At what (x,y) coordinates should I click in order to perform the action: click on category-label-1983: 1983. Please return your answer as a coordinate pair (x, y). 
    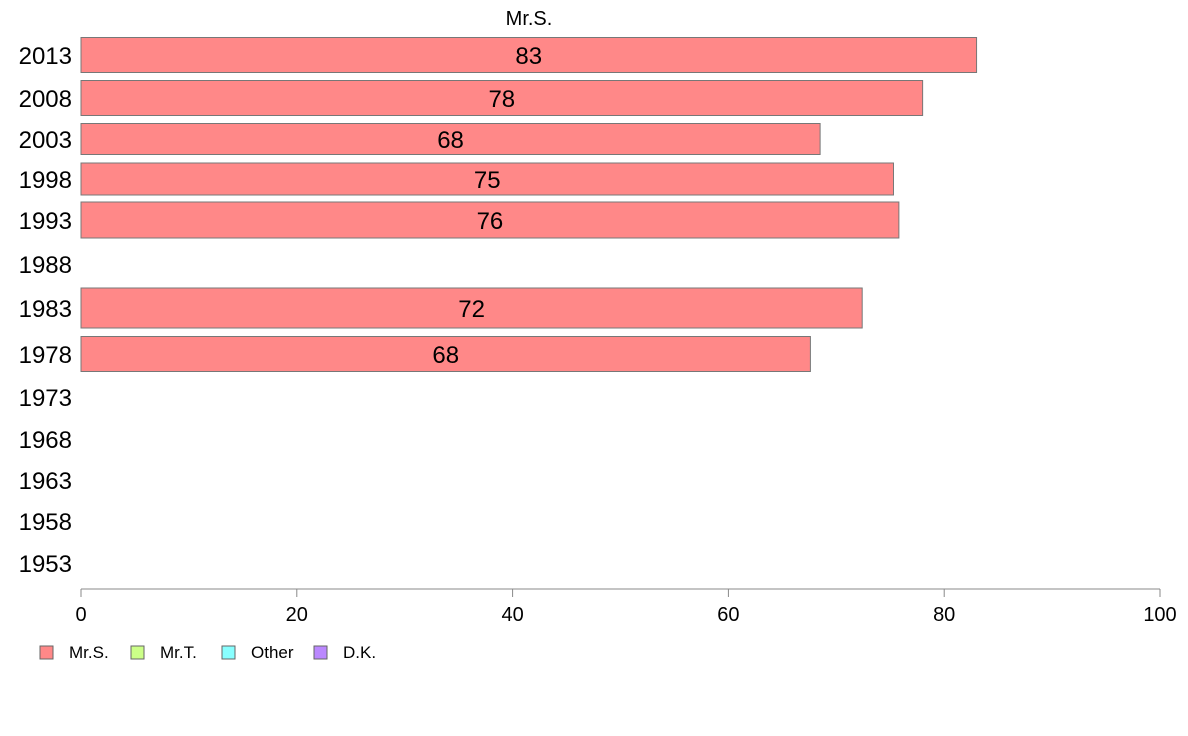
    Looking at the image, I should click on (45, 309).